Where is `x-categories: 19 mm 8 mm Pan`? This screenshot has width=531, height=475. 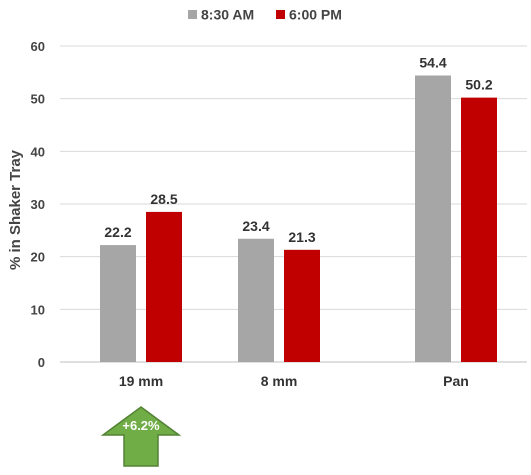 x-categories: 19 mm 8 mm Pan is located at coordinates (294, 381).